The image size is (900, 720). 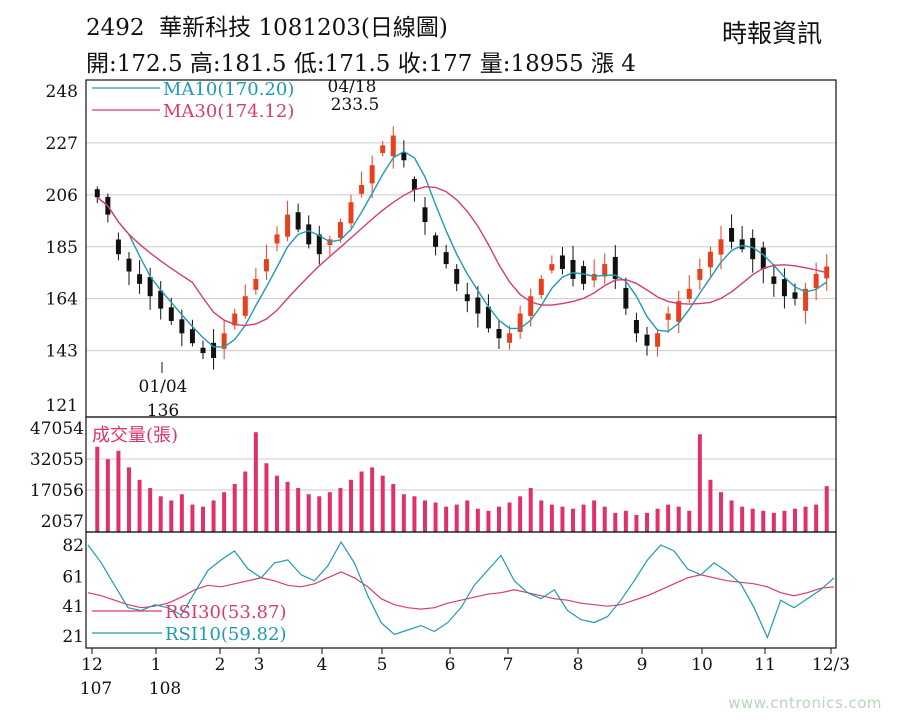 I want to click on high-annotation-date: 04/18, so click(x=352, y=87).